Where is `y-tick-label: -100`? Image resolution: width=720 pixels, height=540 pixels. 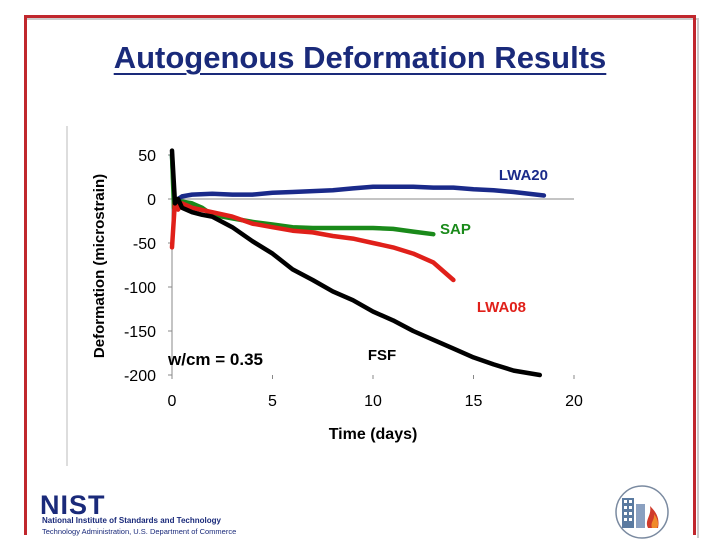
y-tick-label: -100 is located at coordinates (140, 288).